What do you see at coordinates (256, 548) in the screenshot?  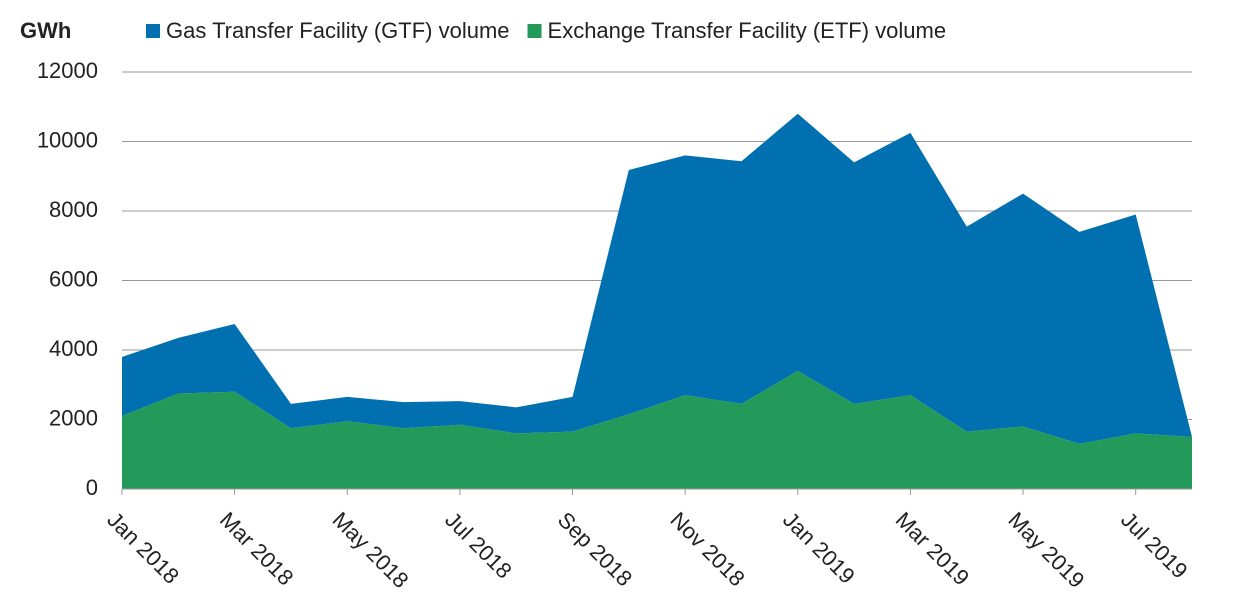 I see `x-tick-label: Mar 2018` at bounding box center [256, 548].